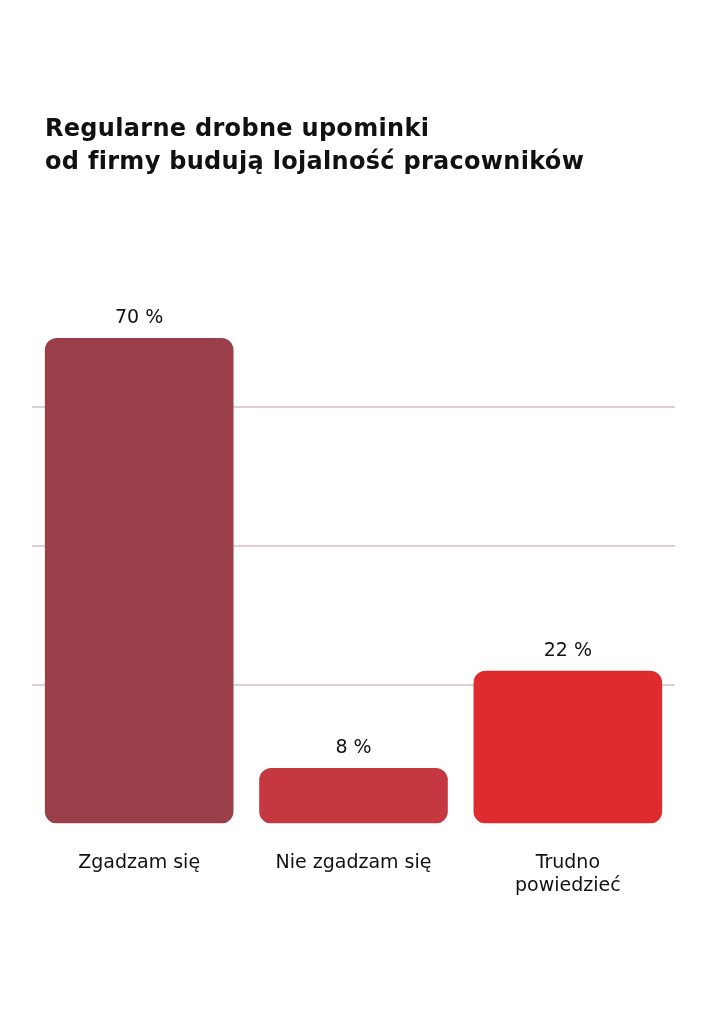 This screenshot has width=726, height=1024. What do you see at coordinates (315, 145) in the screenshot?
I see `chart-title: Regularne drobne upominki od firmy budują lojalność pracowników` at bounding box center [315, 145].